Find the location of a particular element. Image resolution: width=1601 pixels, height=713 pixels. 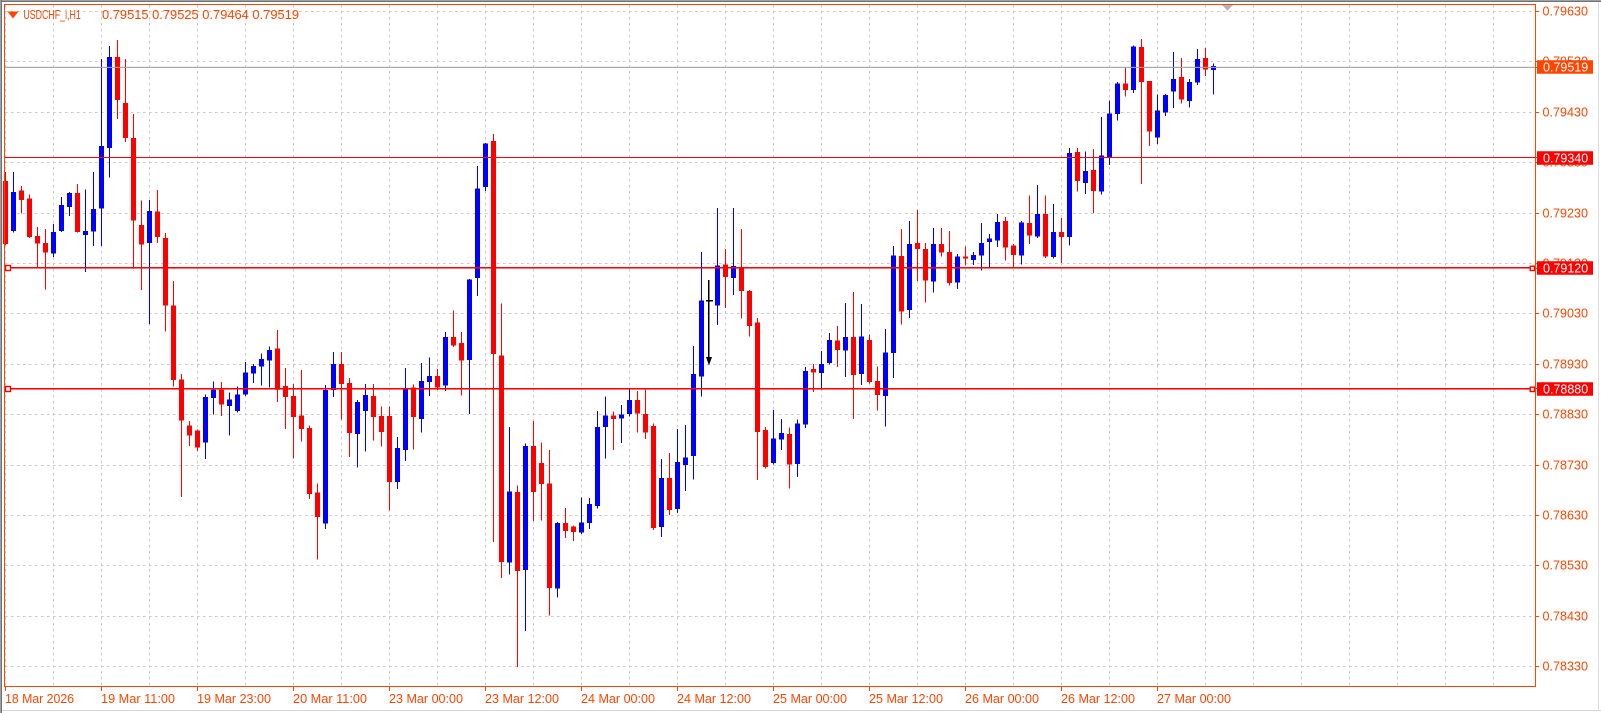

svg-text:0.79515 0.79525 0.79464 0.7951: 0.79515 0.79525 0.79464 0.79519 is located at coordinates (200, 14).